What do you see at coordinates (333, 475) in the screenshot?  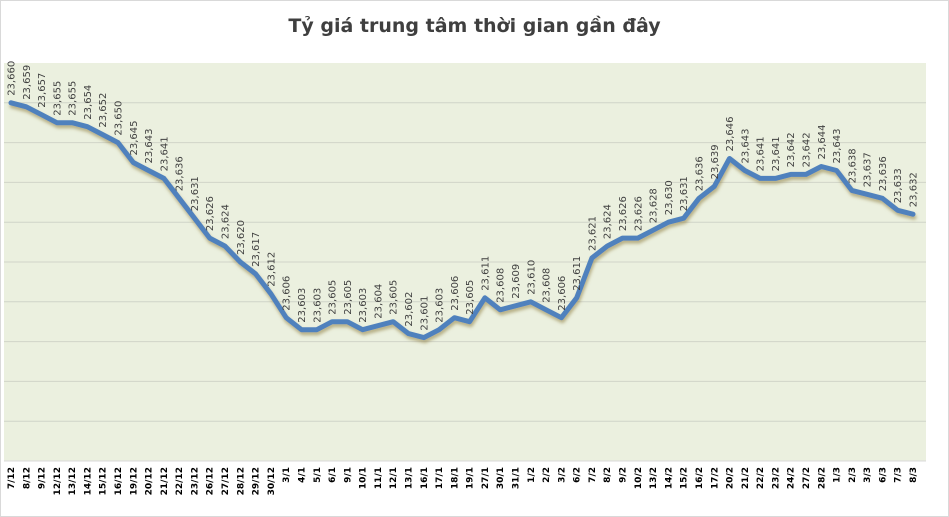 I see `x-tick-label: 6/1` at bounding box center [333, 475].